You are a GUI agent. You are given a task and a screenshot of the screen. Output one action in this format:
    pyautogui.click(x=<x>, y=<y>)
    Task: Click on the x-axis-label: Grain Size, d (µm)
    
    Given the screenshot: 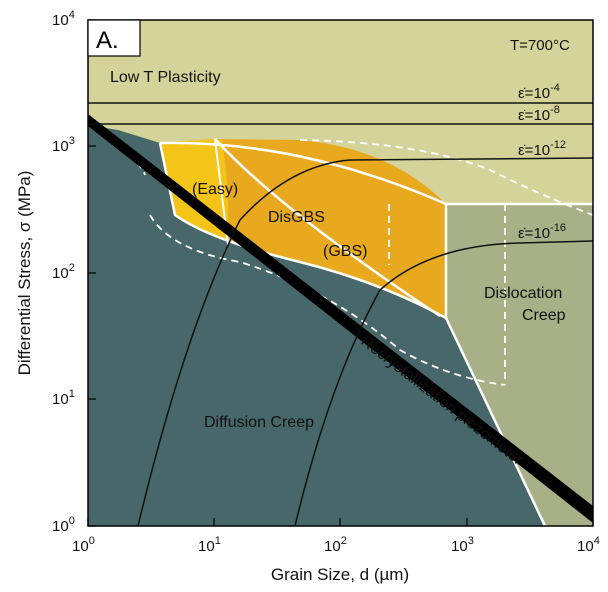 What is the action you would take?
    pyautogui.click(x=340, y=574)
    